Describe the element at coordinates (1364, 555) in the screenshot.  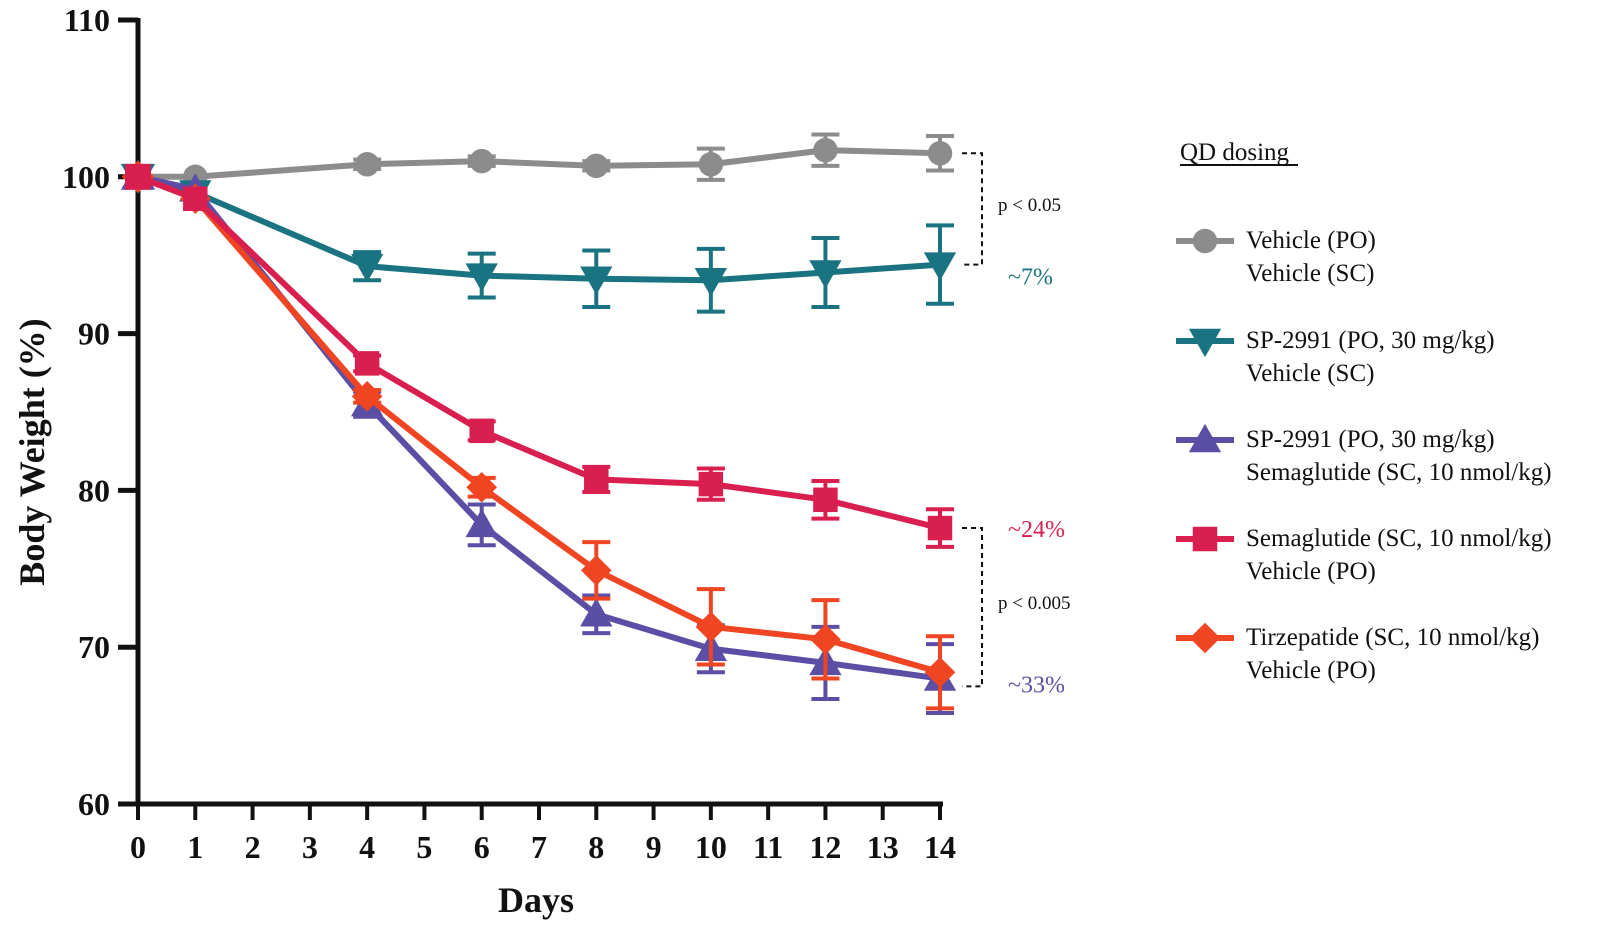
I see `legend-item-3: Semaglutide (SC, 10 nmol/kg) Vehicle (PO)` at that location.